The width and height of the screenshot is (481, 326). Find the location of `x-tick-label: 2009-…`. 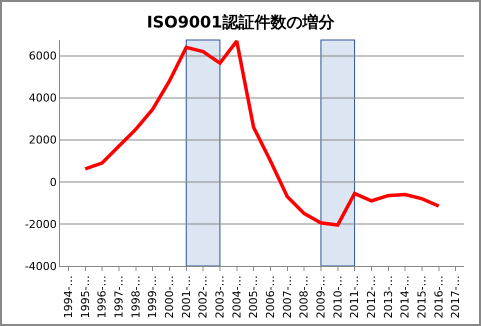

x-tick-label: 2009-… is located at coordinates (321, 296).